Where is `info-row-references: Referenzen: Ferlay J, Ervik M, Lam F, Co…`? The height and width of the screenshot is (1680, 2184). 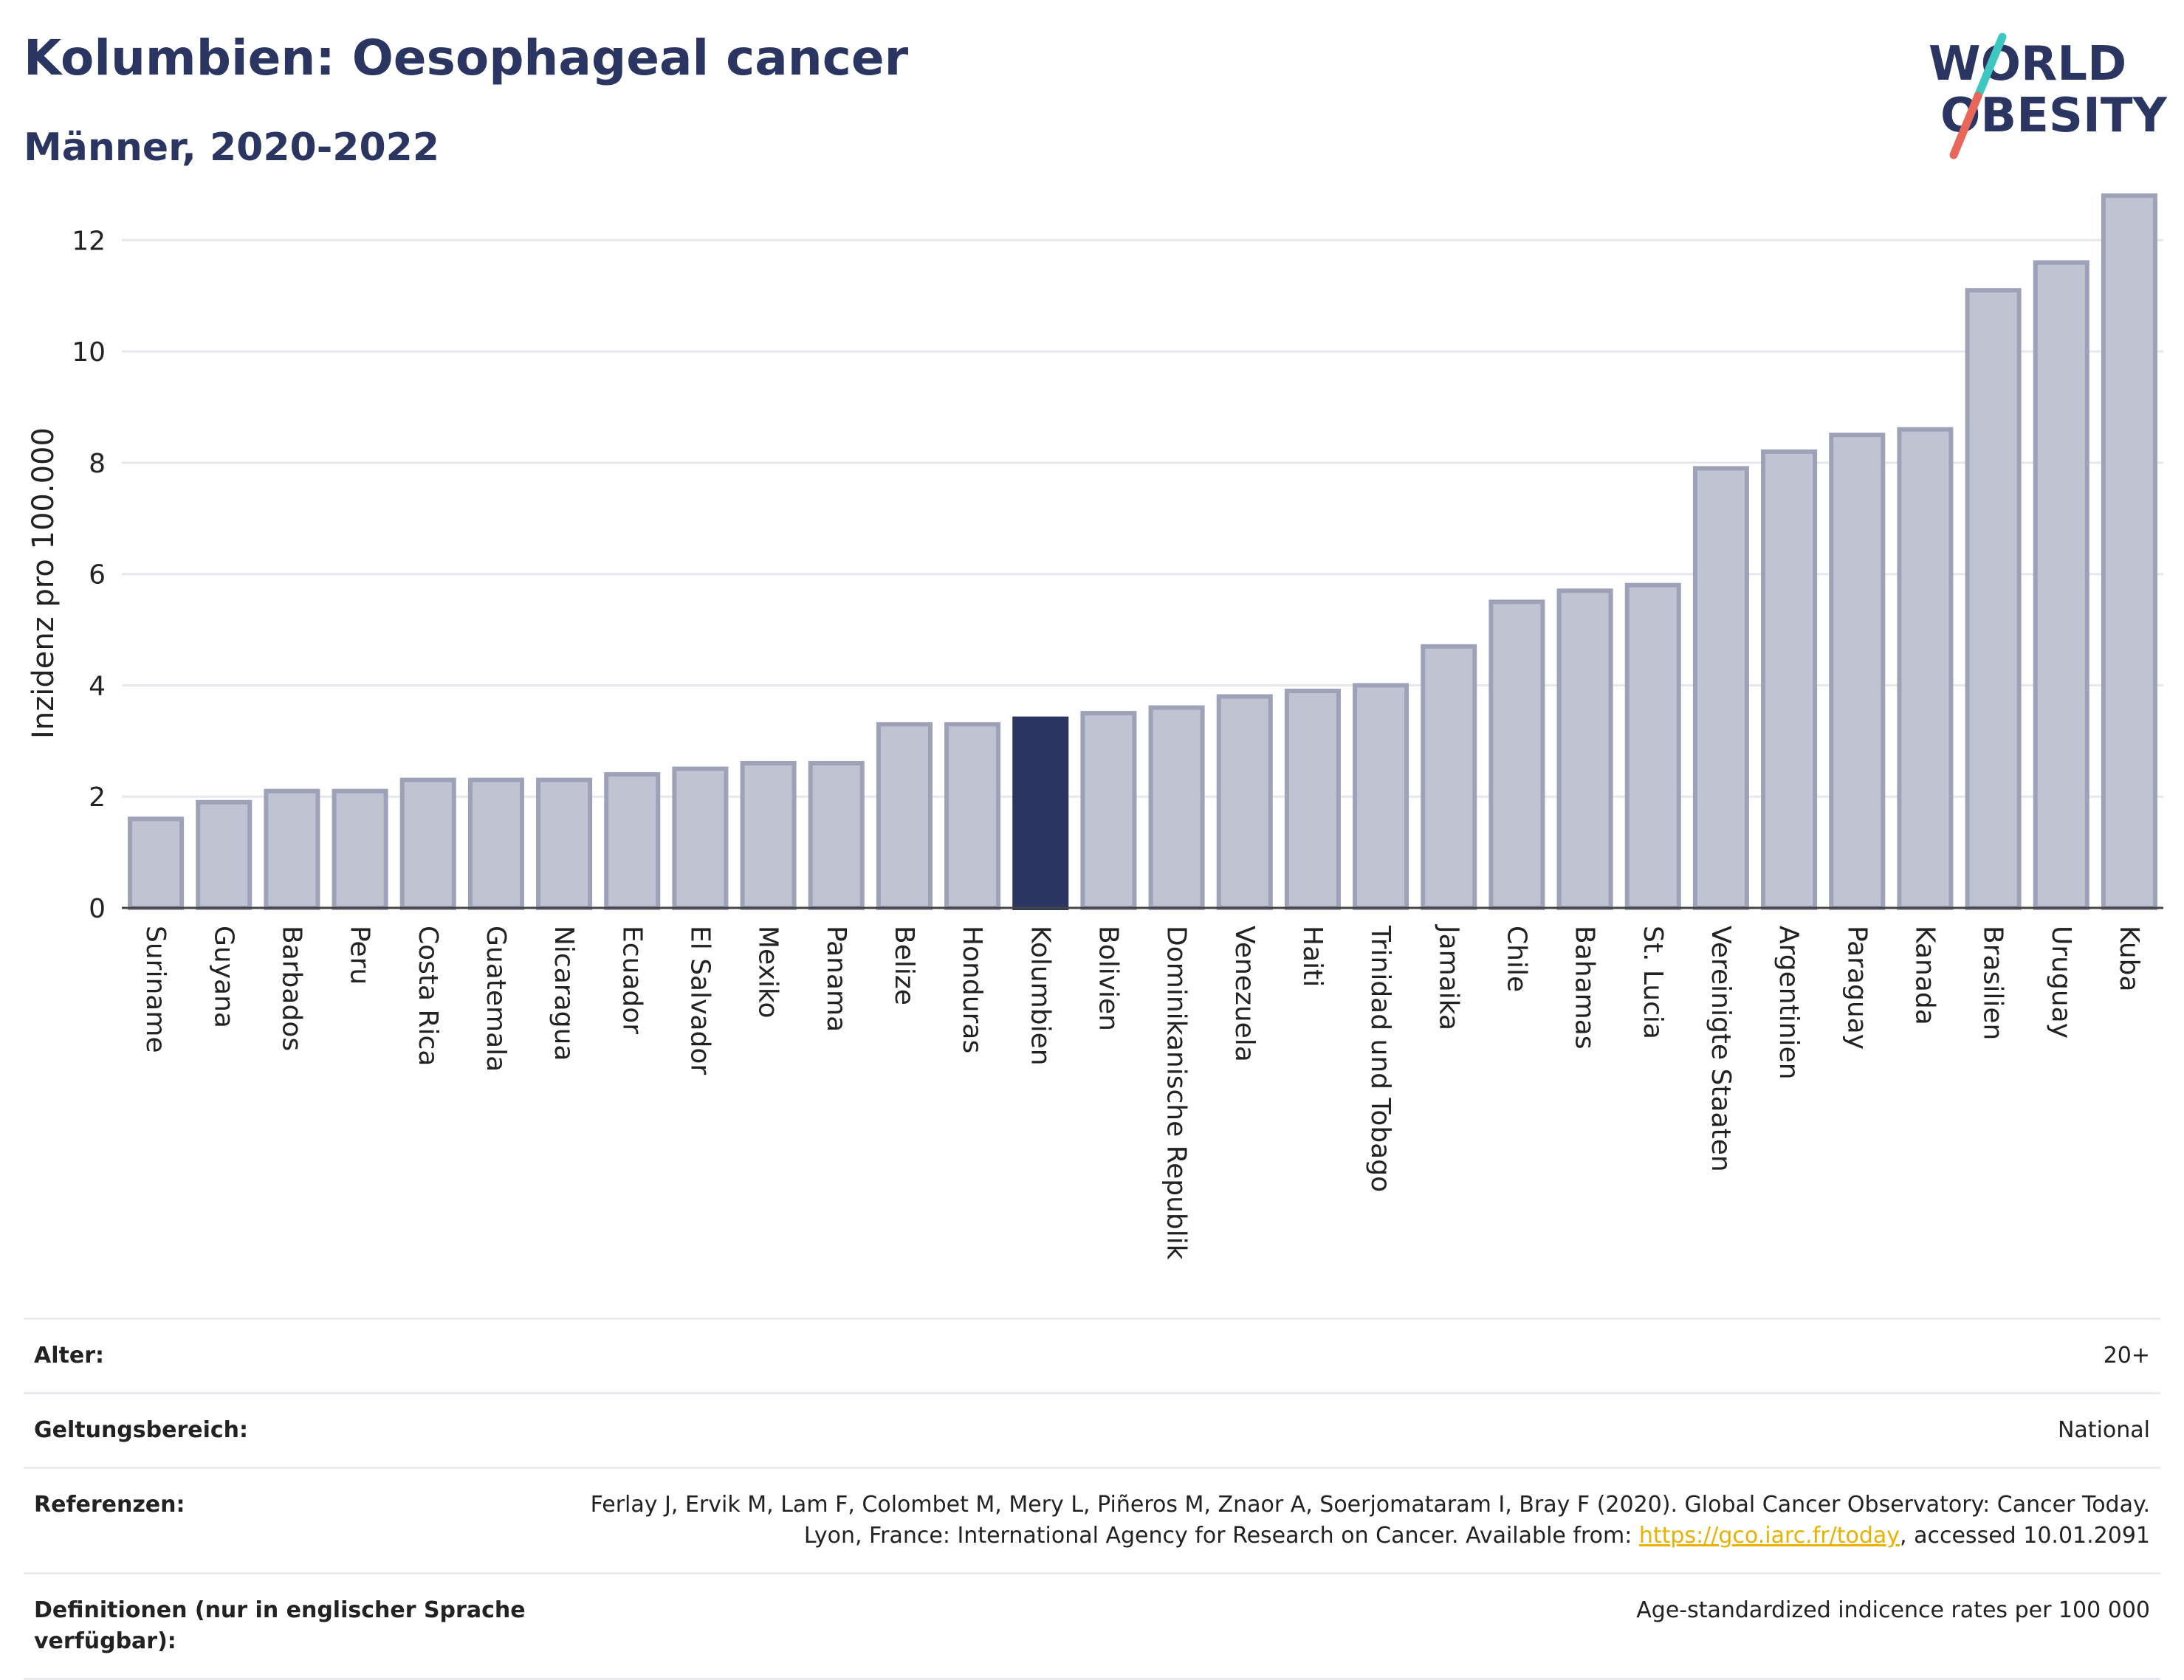
info-row-references: Referenzen: Ferlay J, Ervik M, Lam F, Co… is located at coordinates (1092, 1521).